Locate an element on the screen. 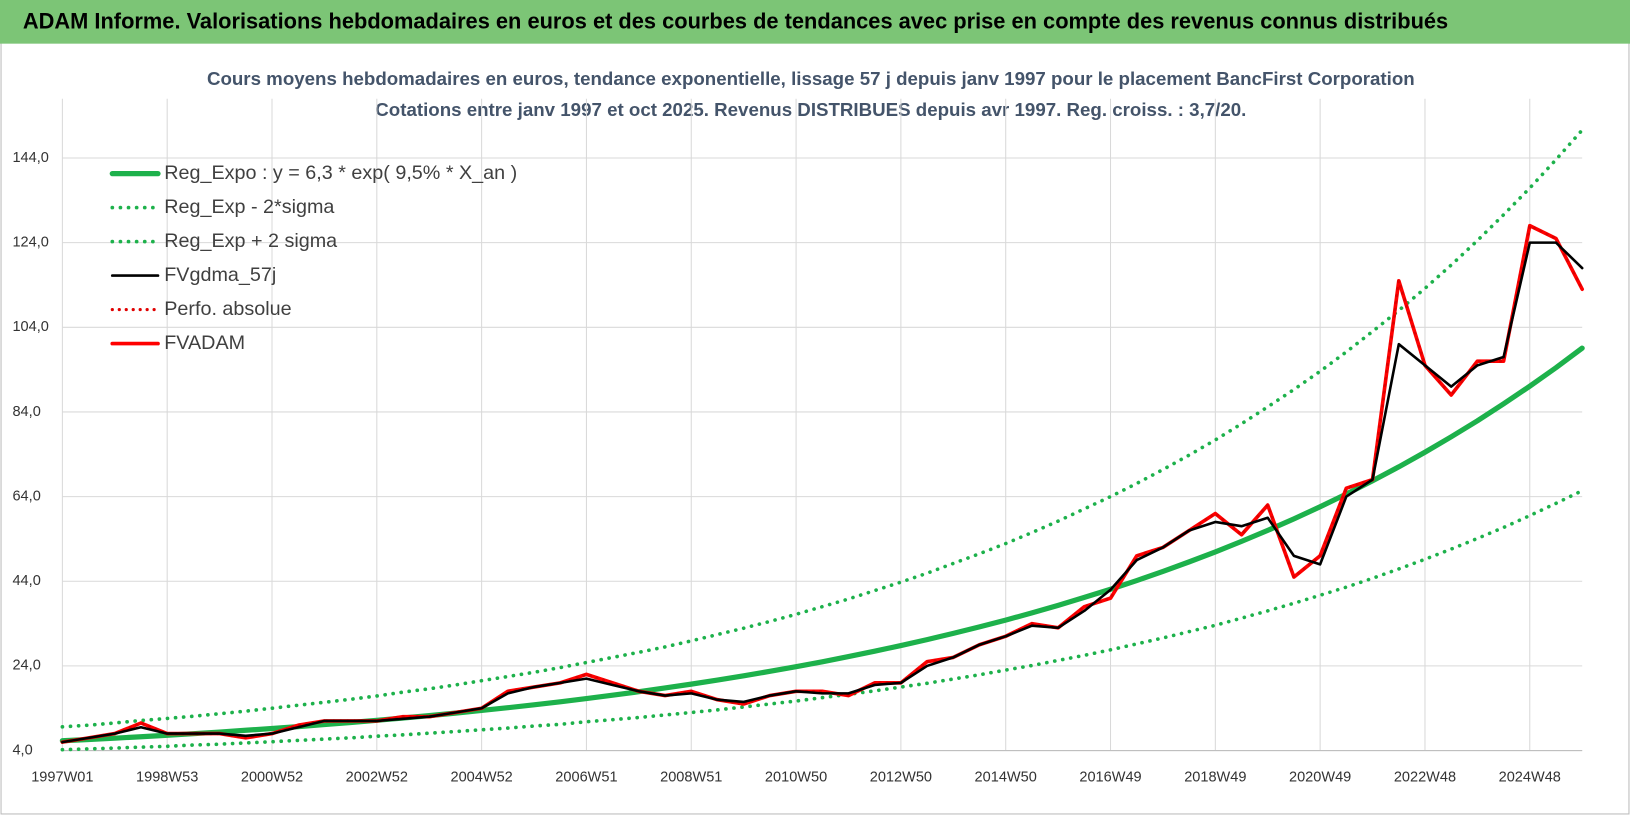 The width and height of the screenshot is (1630, 815). x-tick-label: 2004W52 is located at coordinates (481, 777).